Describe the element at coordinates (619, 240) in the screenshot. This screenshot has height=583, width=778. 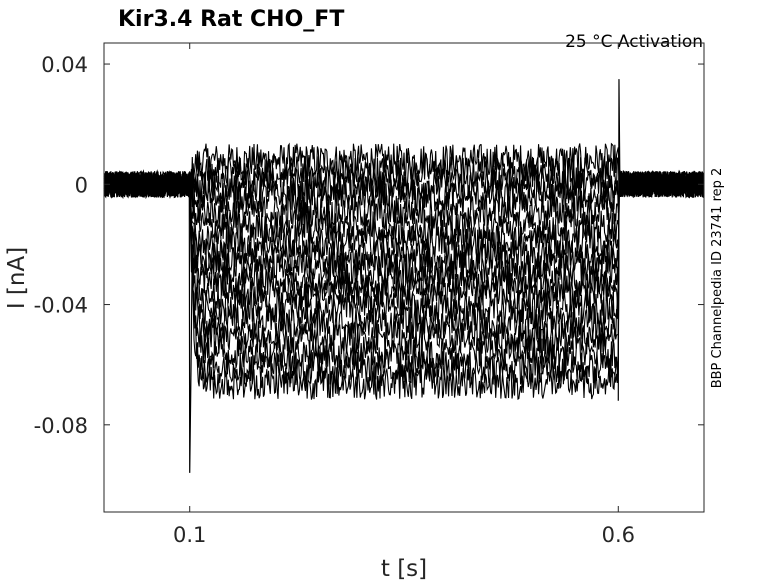
I see `offset-transient` at that location.